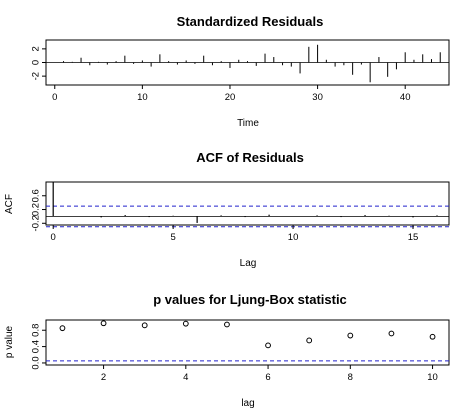 This screenshot has height=415, width=474. What do you see at coordinates (248, 263) in the screenshot?
I see `acf-x-axis-label: Lag` at bounding box center [248, 263].